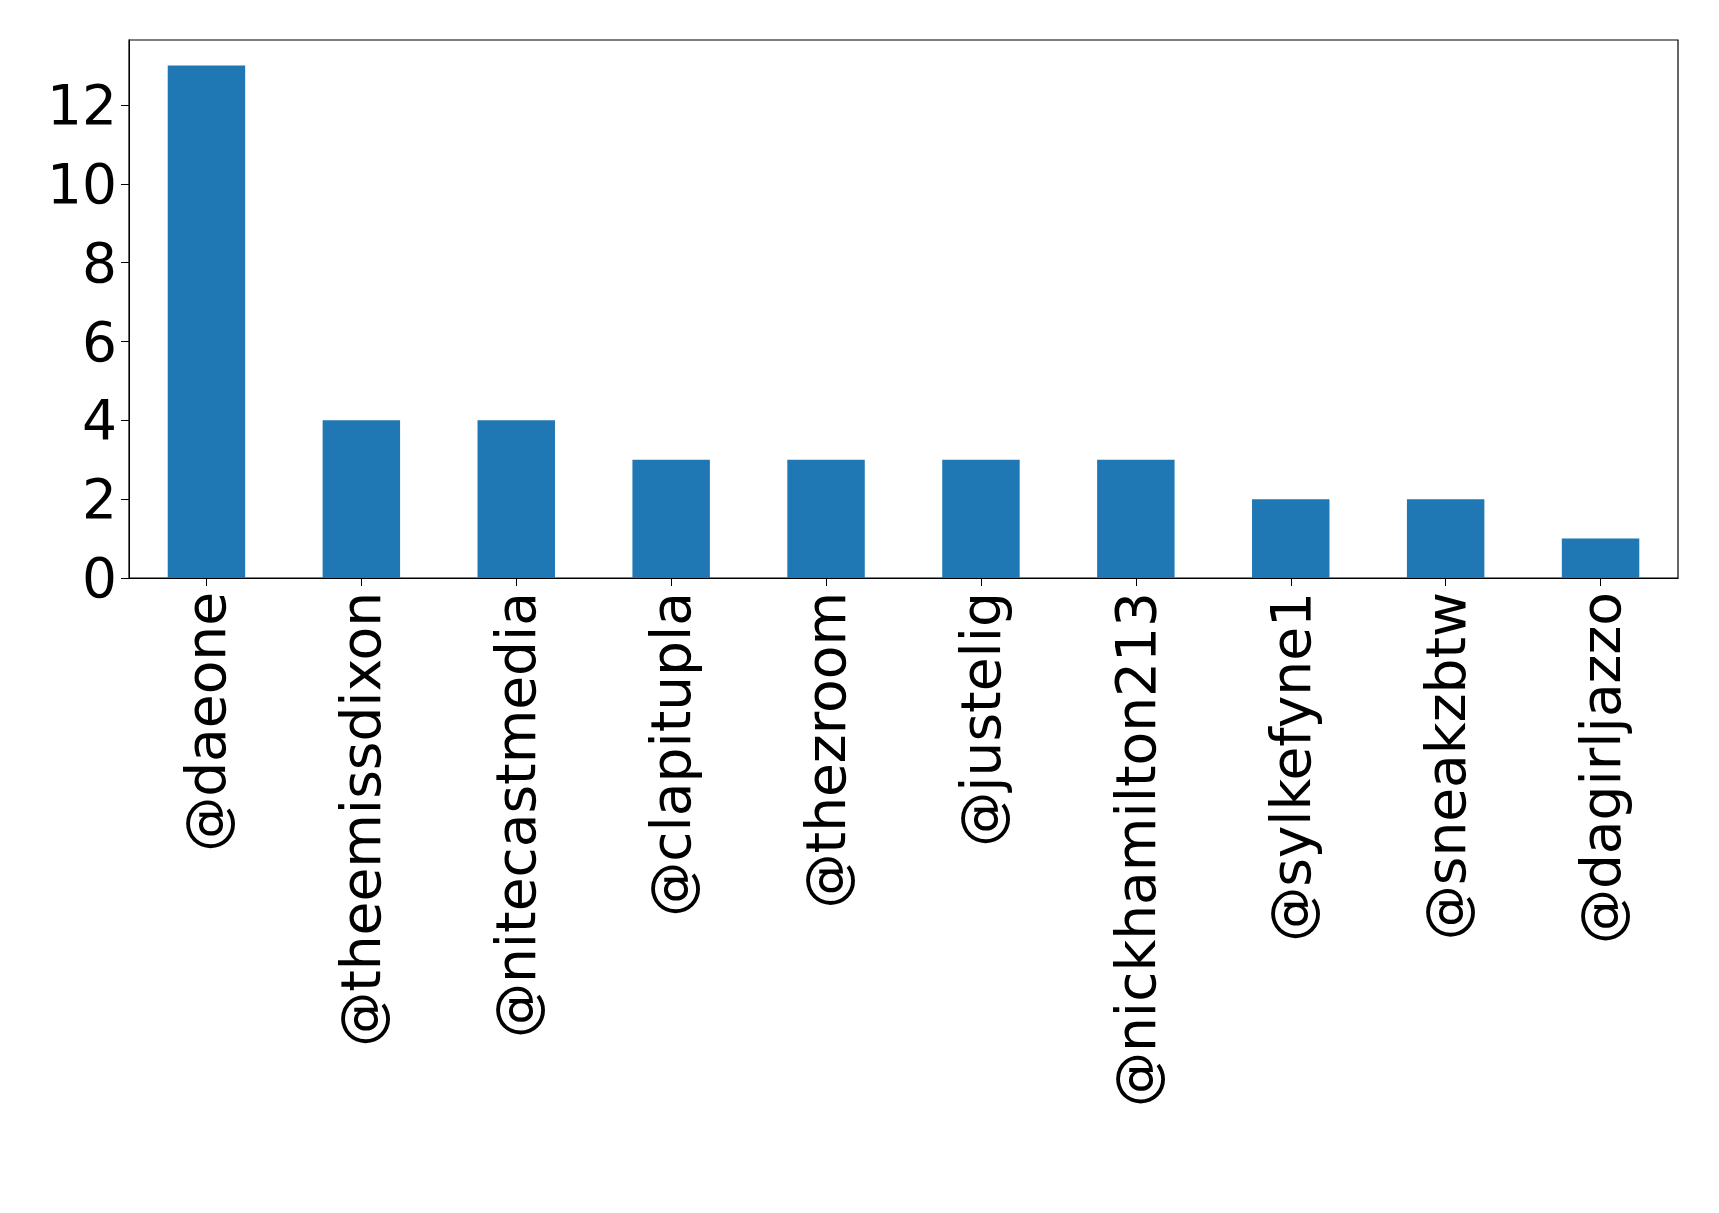 The image size is (1719, 1213). What do you see at coordinates (1290, 767) in the screenshot?
I see `x-tick-label: @sylkefyne1` at bounding box center [1290, 767].